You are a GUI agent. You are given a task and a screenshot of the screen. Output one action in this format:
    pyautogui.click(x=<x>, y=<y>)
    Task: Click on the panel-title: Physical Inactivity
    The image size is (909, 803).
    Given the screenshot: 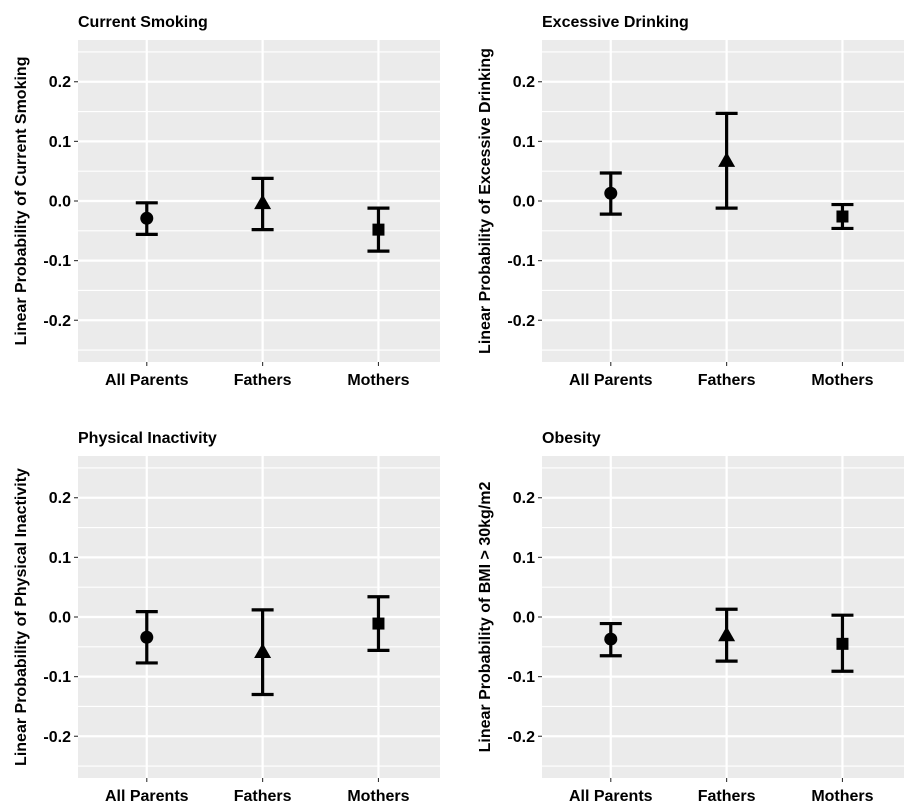 What is the action you would take?
    pyautogui.click(x=147, y=438)
    